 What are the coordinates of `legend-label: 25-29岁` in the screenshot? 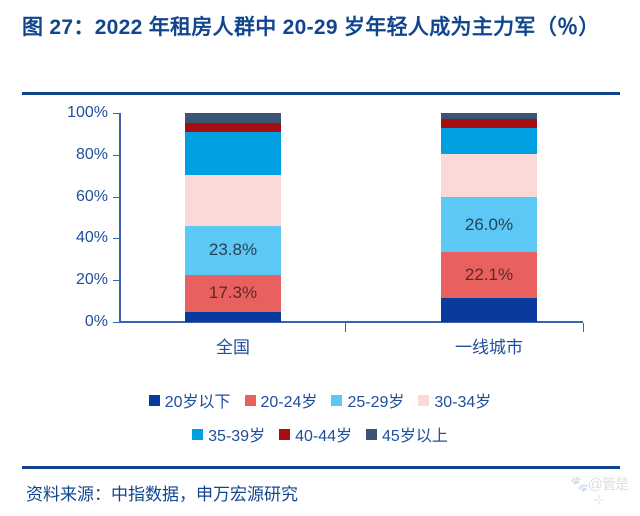 It's located at (376, 402).